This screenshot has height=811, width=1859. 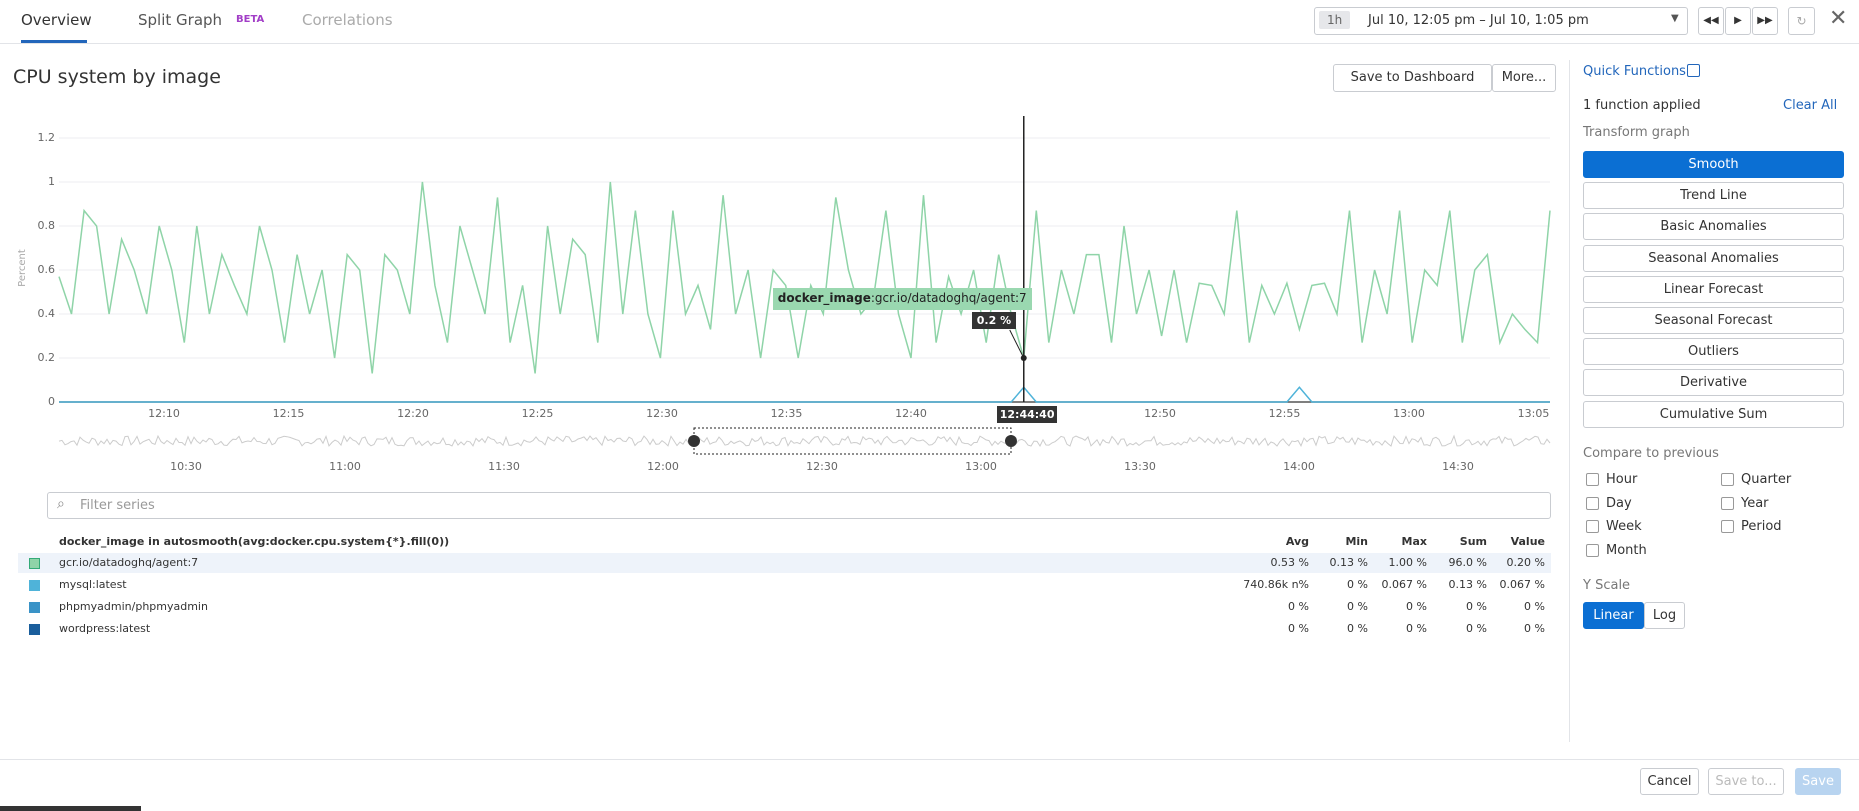 What do you see at coordinates (1335, 20) in the screenshot?
I see `time-preset: 1h` at bounding box center [1335, 20].